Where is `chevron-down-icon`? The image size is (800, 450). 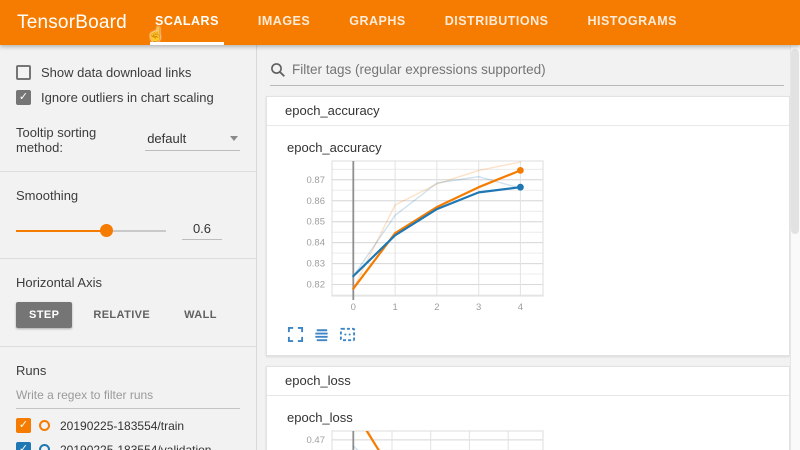 chevron-down-icon is located at coordinates (234, 138).